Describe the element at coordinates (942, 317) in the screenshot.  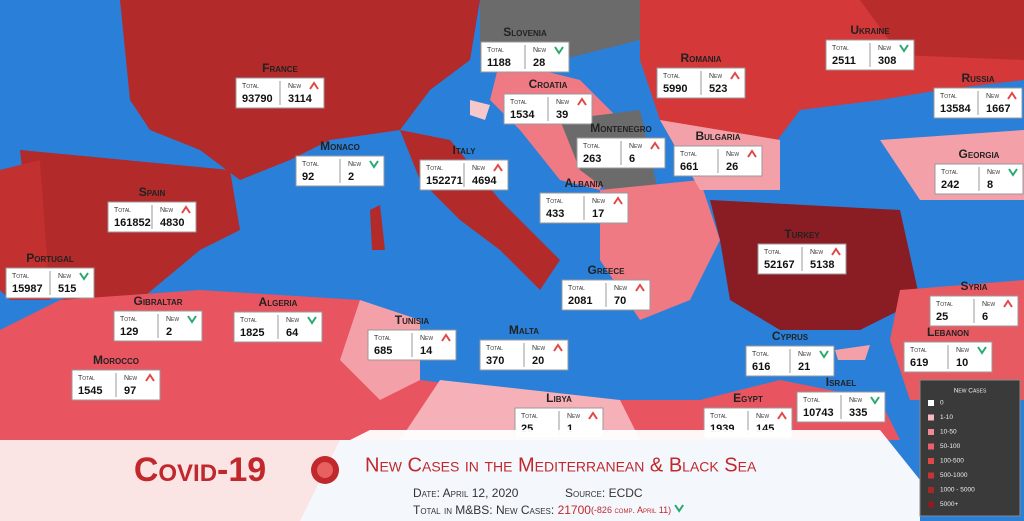
I see `total-value: 25` at that location.